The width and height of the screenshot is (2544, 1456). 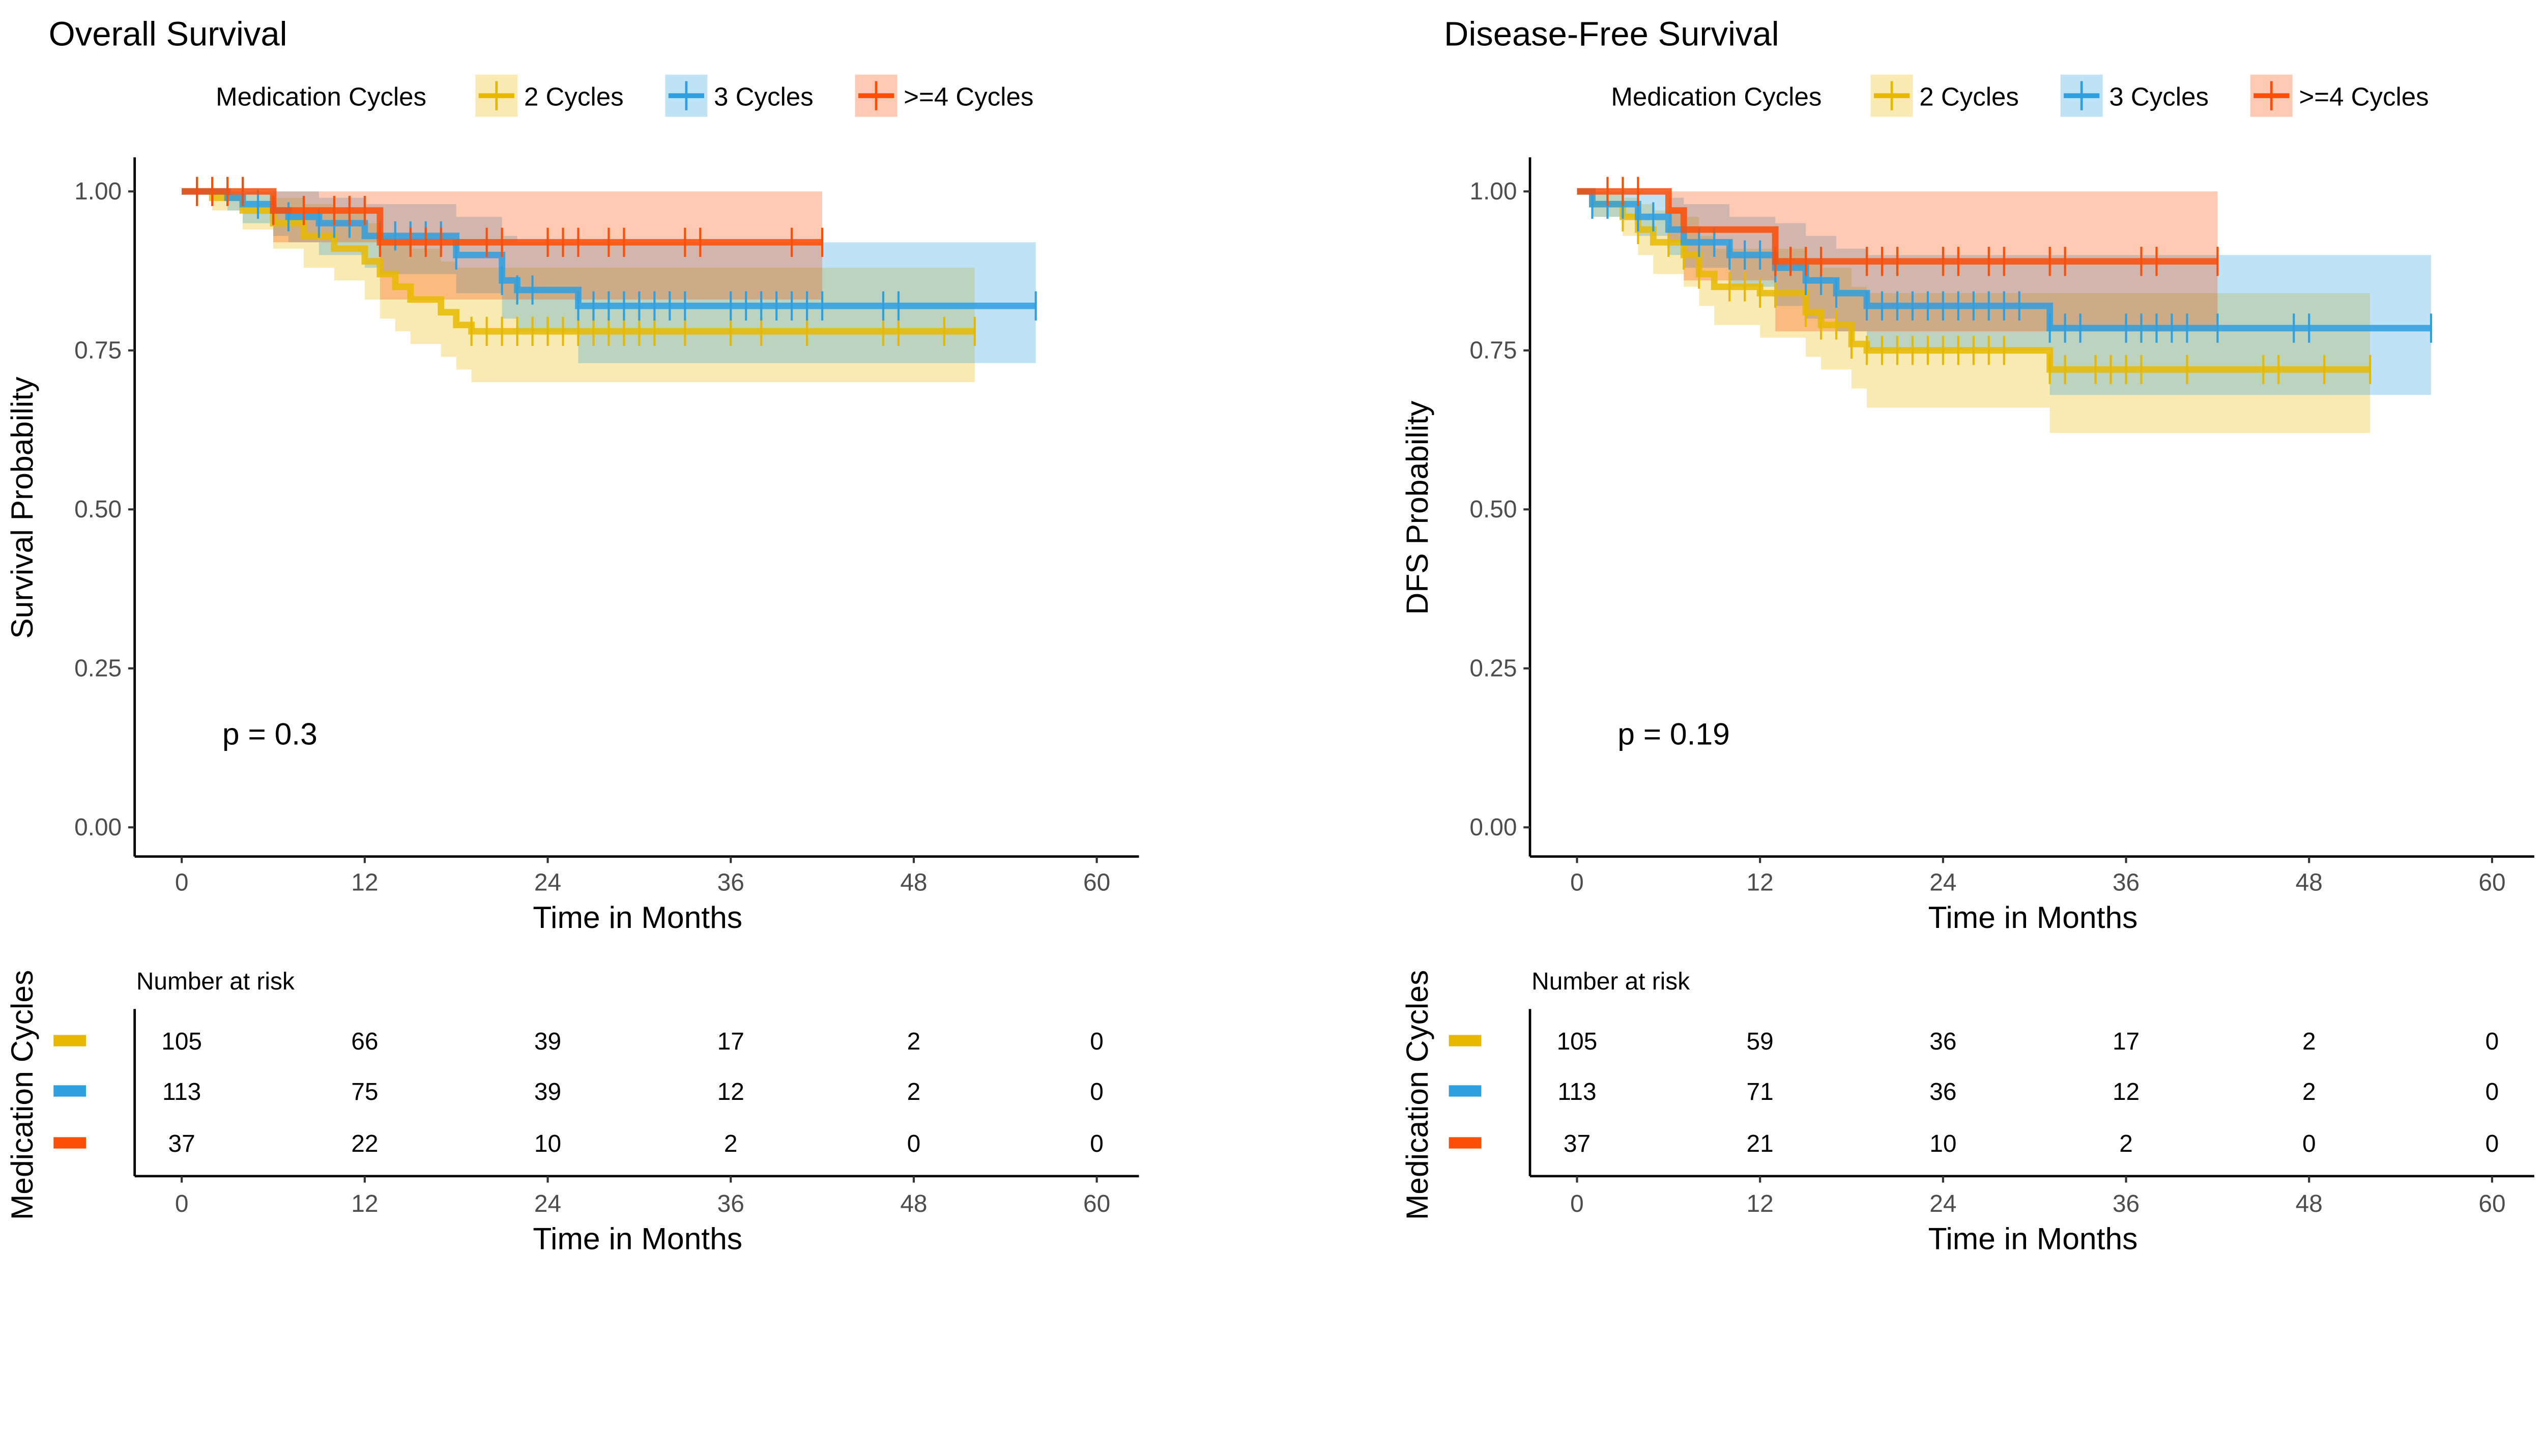 I want to click on risk-count: 39, so click(x=547, y=1041).